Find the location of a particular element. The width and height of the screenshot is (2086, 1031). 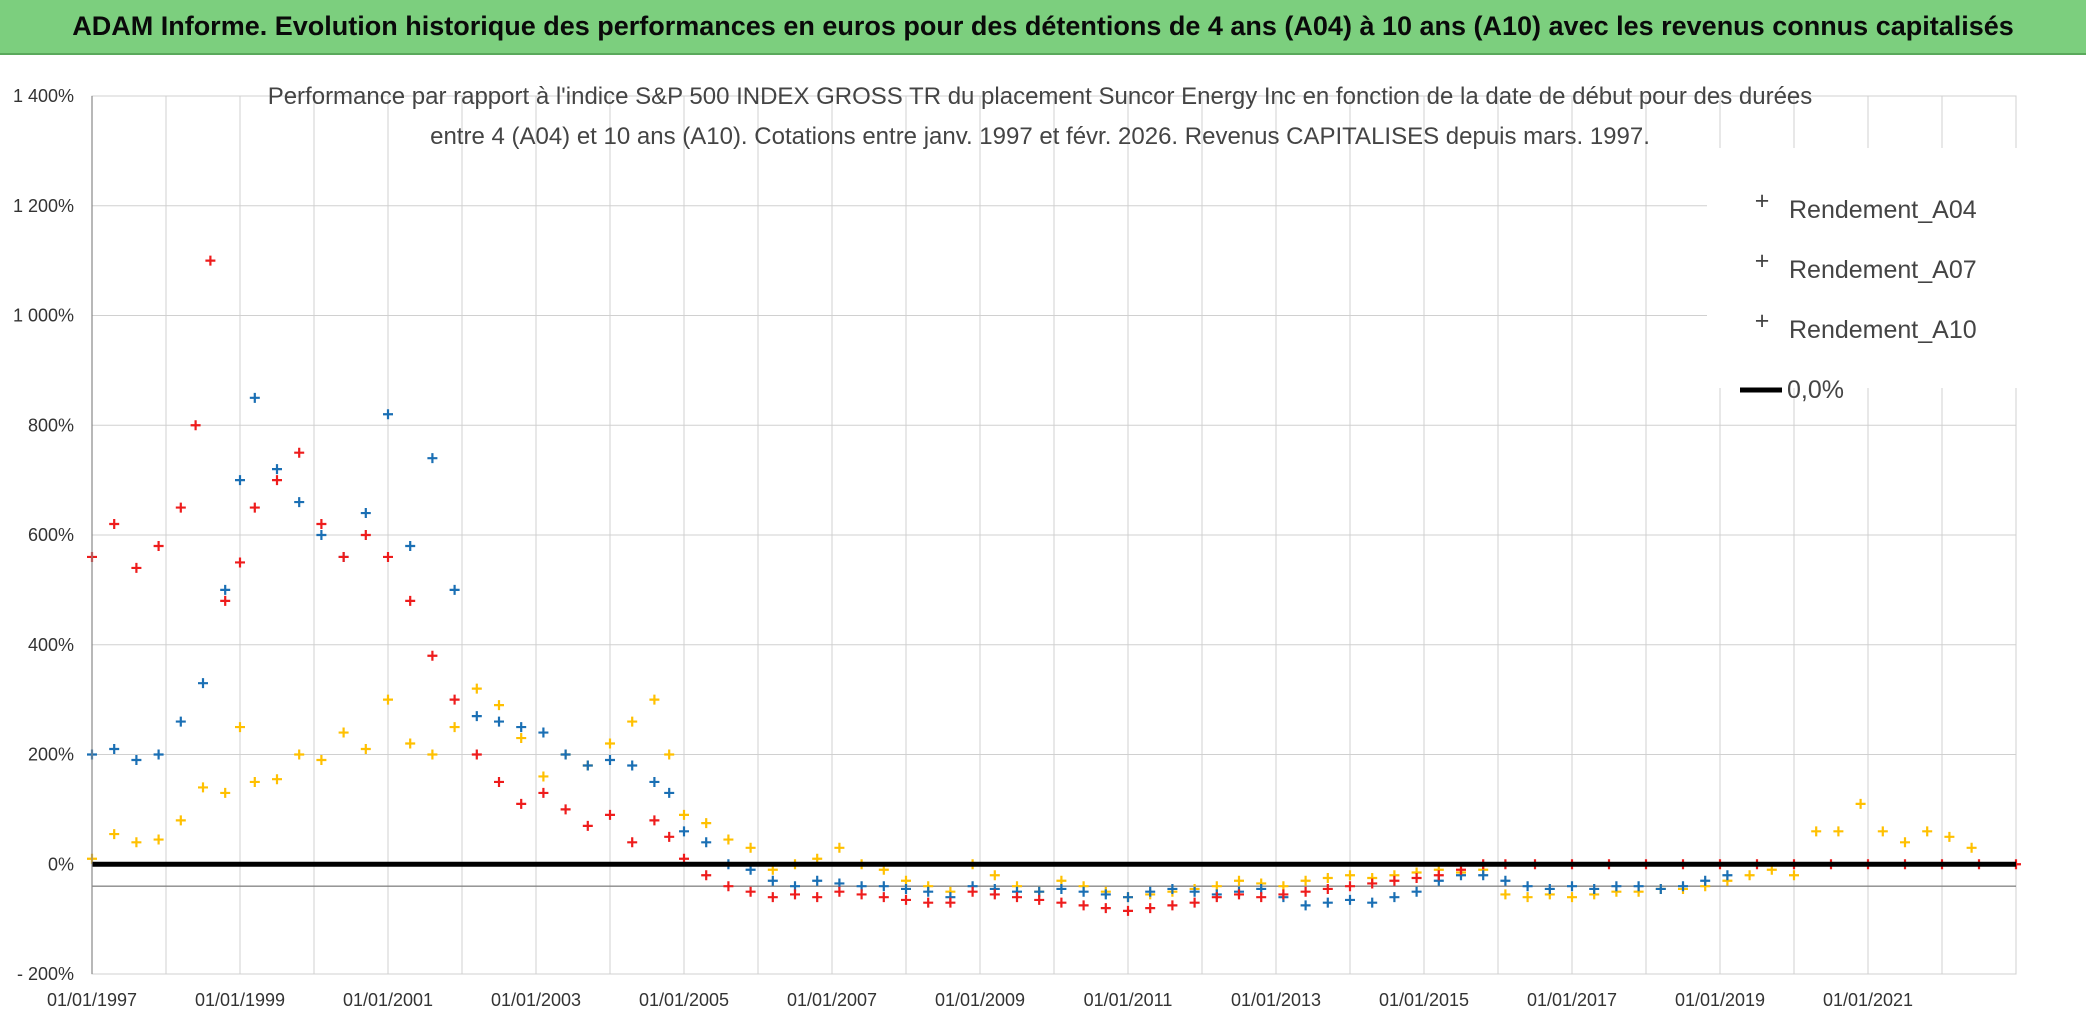

y-tick-label: 600% is located at coordinates (51, 535).